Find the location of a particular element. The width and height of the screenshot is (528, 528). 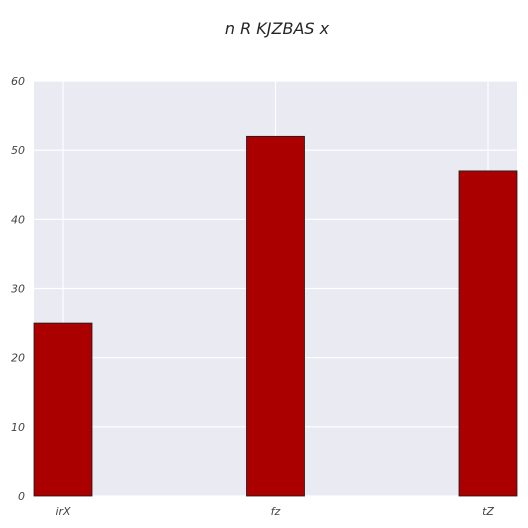

x-tick-label-irX: irX is located at coordinates (63, 511).